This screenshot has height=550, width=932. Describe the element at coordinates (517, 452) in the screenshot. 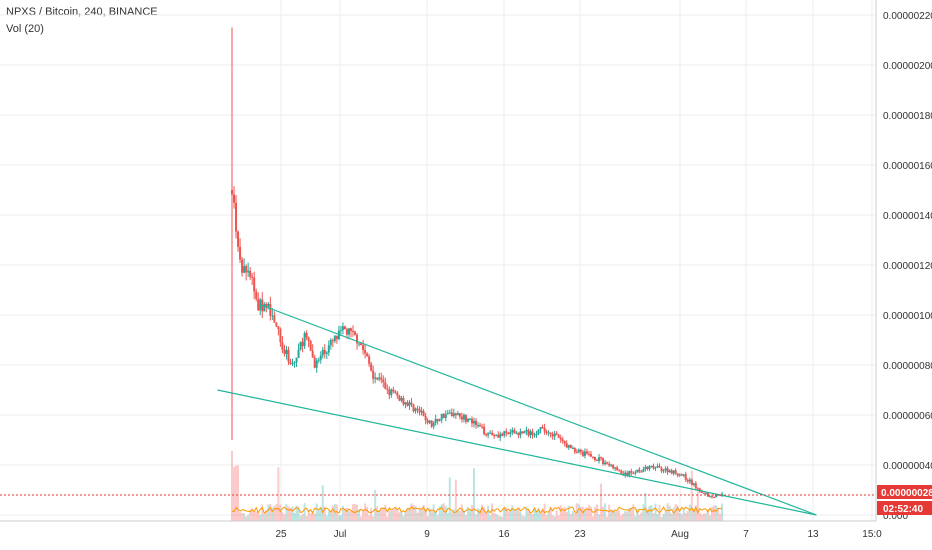

I see `trendline-lower` at that location.